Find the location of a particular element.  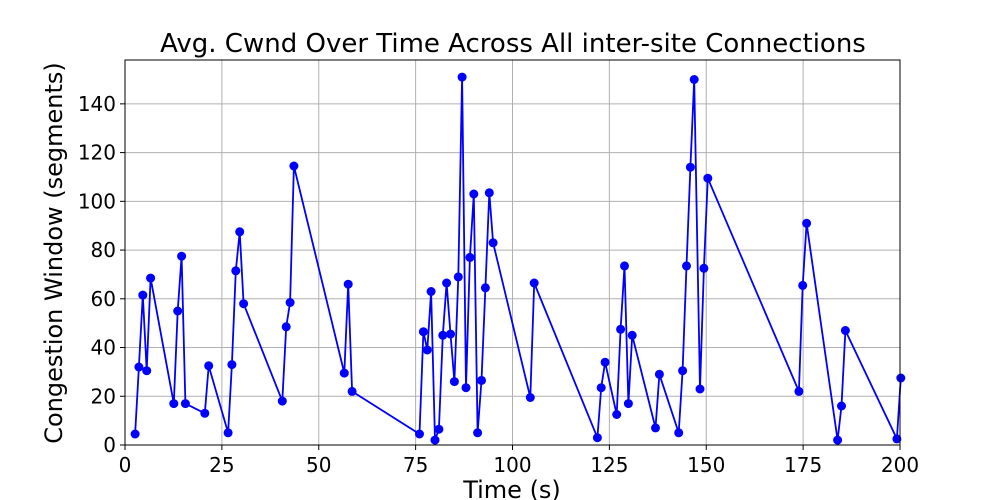

x-axis-title: Time (s) is located at coordinates (511, 488).